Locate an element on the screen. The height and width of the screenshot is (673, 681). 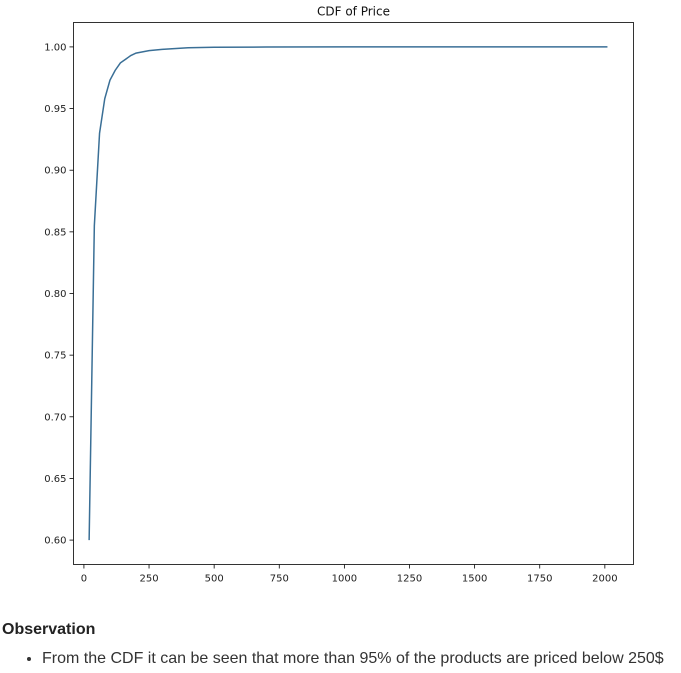
y-axis: 0.60 0.65 0.70 0.75 0.80 0.85 0.90 0.95 1.00 is located at coordinates (59, 294).